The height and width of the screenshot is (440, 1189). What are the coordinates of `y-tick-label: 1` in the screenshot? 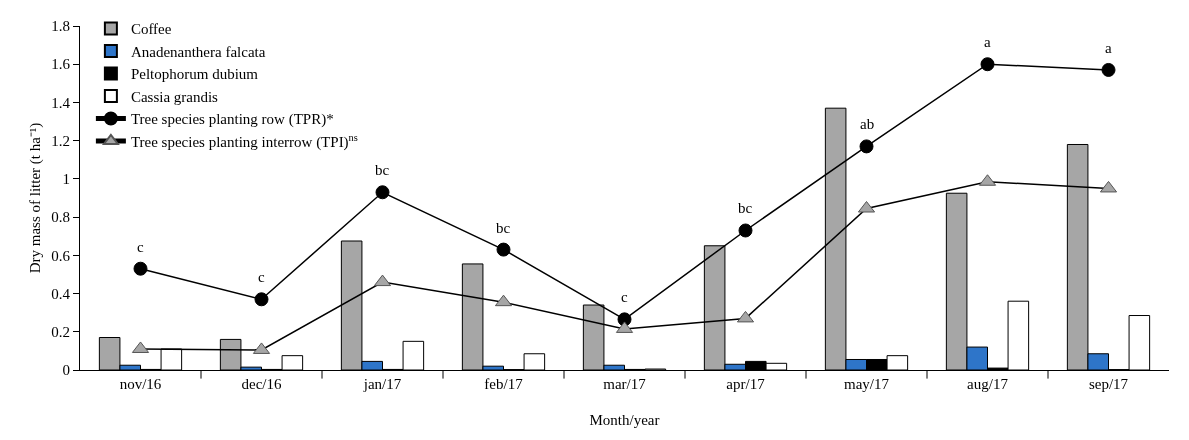 It's located at (66, 179).